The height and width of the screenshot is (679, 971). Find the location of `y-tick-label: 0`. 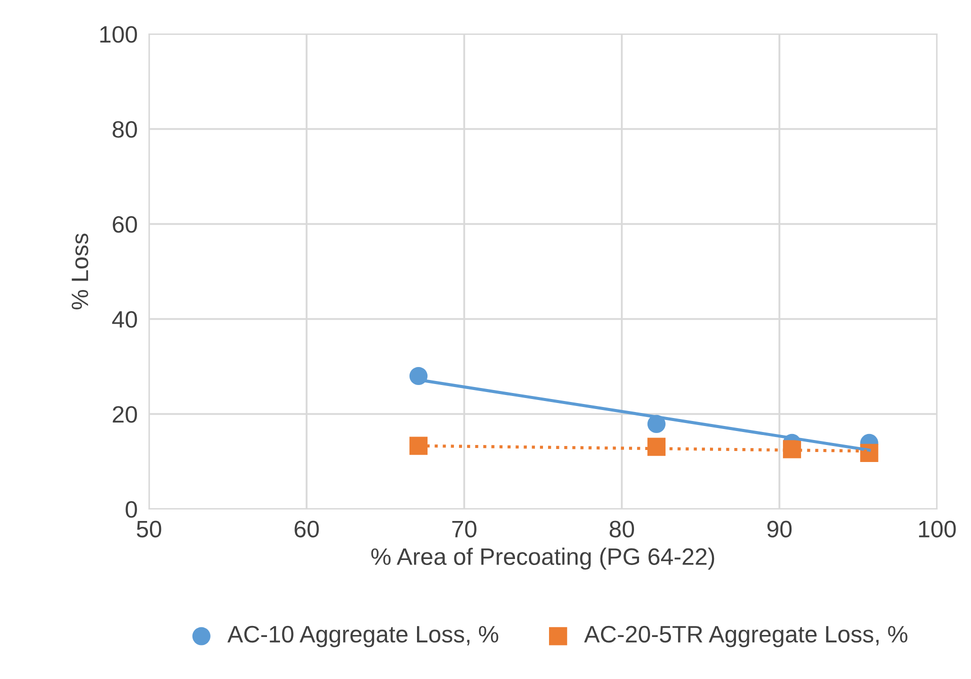

y-tick-label: 0 is located at coordinates (131, 509).